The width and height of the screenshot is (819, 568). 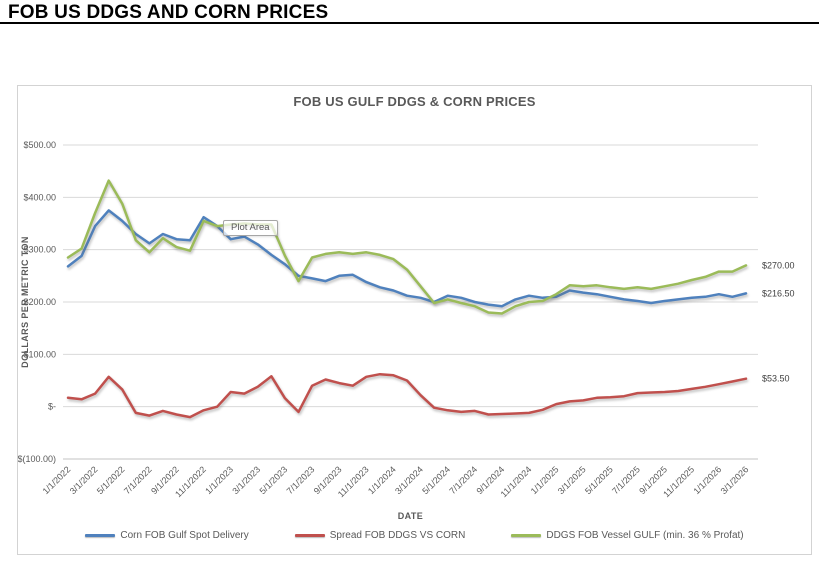 What do you see at coordinates (409, 23) in the screenshot?
I see `header-divider` at bounding box center [409, 23].